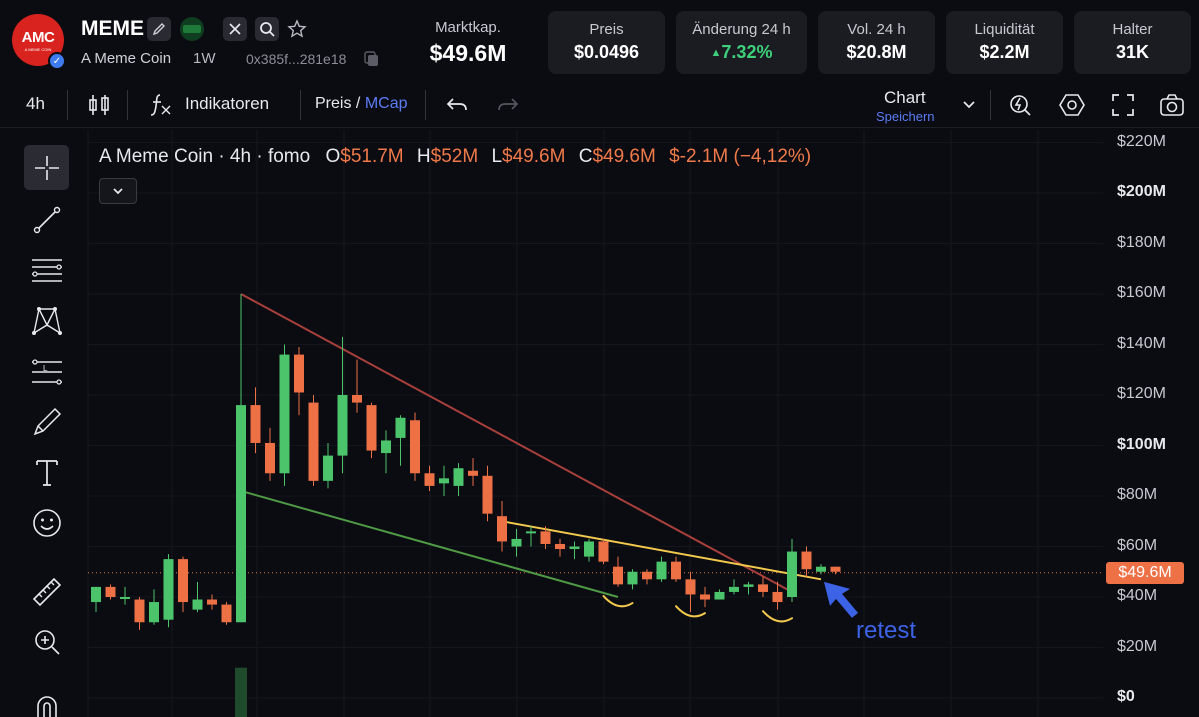  Describe the element at coordinates (741, 29) in the screenshot. I see `stat-label: Änderung 24 h` at that location.